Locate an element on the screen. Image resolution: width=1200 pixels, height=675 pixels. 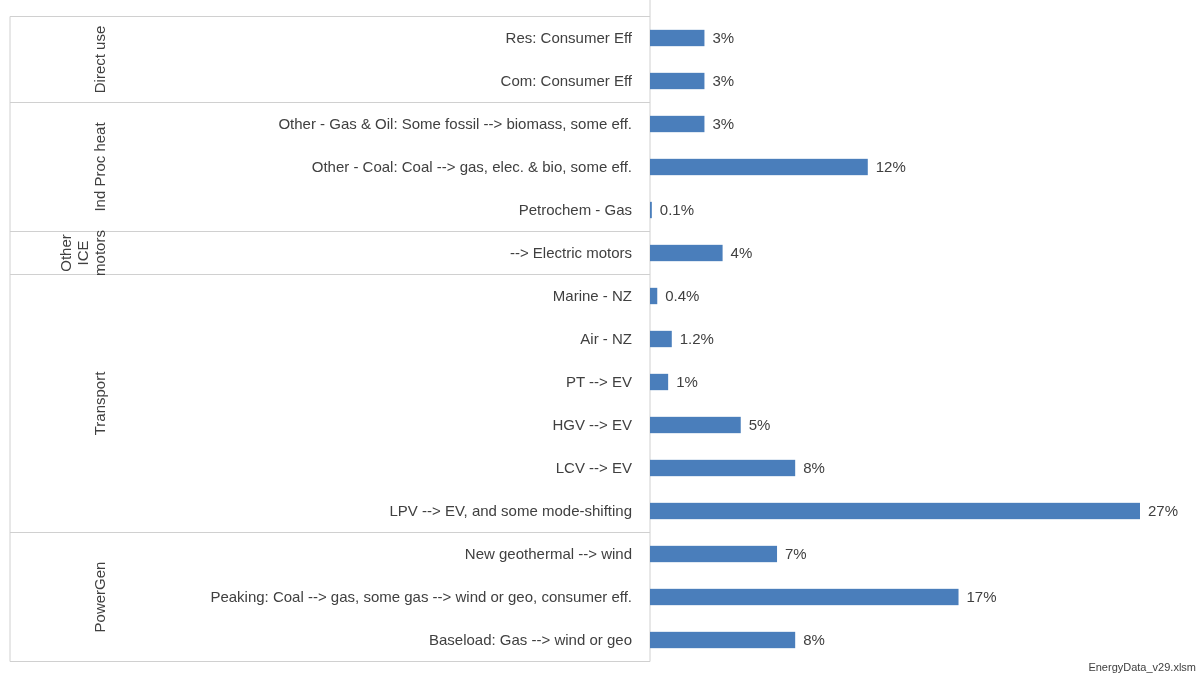
data-label: 0.1% is located at coordinates (677, 210).